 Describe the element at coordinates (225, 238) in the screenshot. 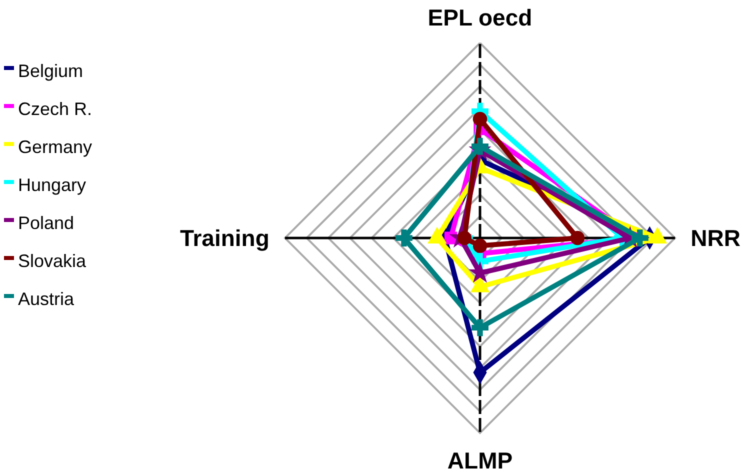

I see `spoke-label: Training` at that location.